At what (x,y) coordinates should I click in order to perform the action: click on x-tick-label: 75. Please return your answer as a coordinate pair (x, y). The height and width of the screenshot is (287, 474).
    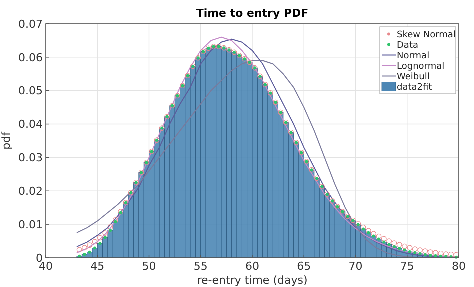
    Looking at the image, I should click on (407, 266).